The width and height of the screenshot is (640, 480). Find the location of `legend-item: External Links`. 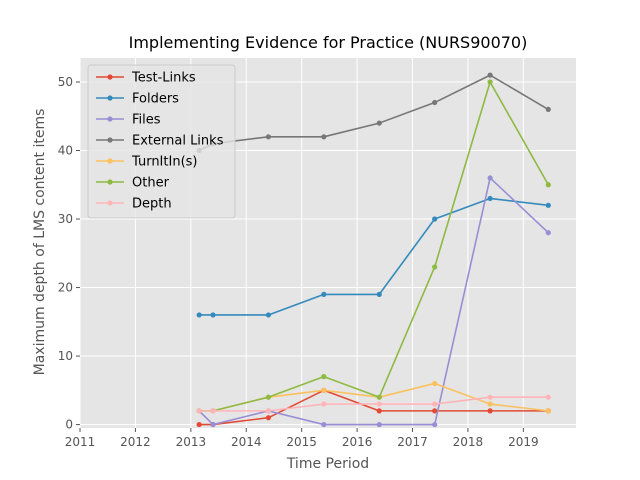

legend-item: External Links is located at coordinates (160, 141).